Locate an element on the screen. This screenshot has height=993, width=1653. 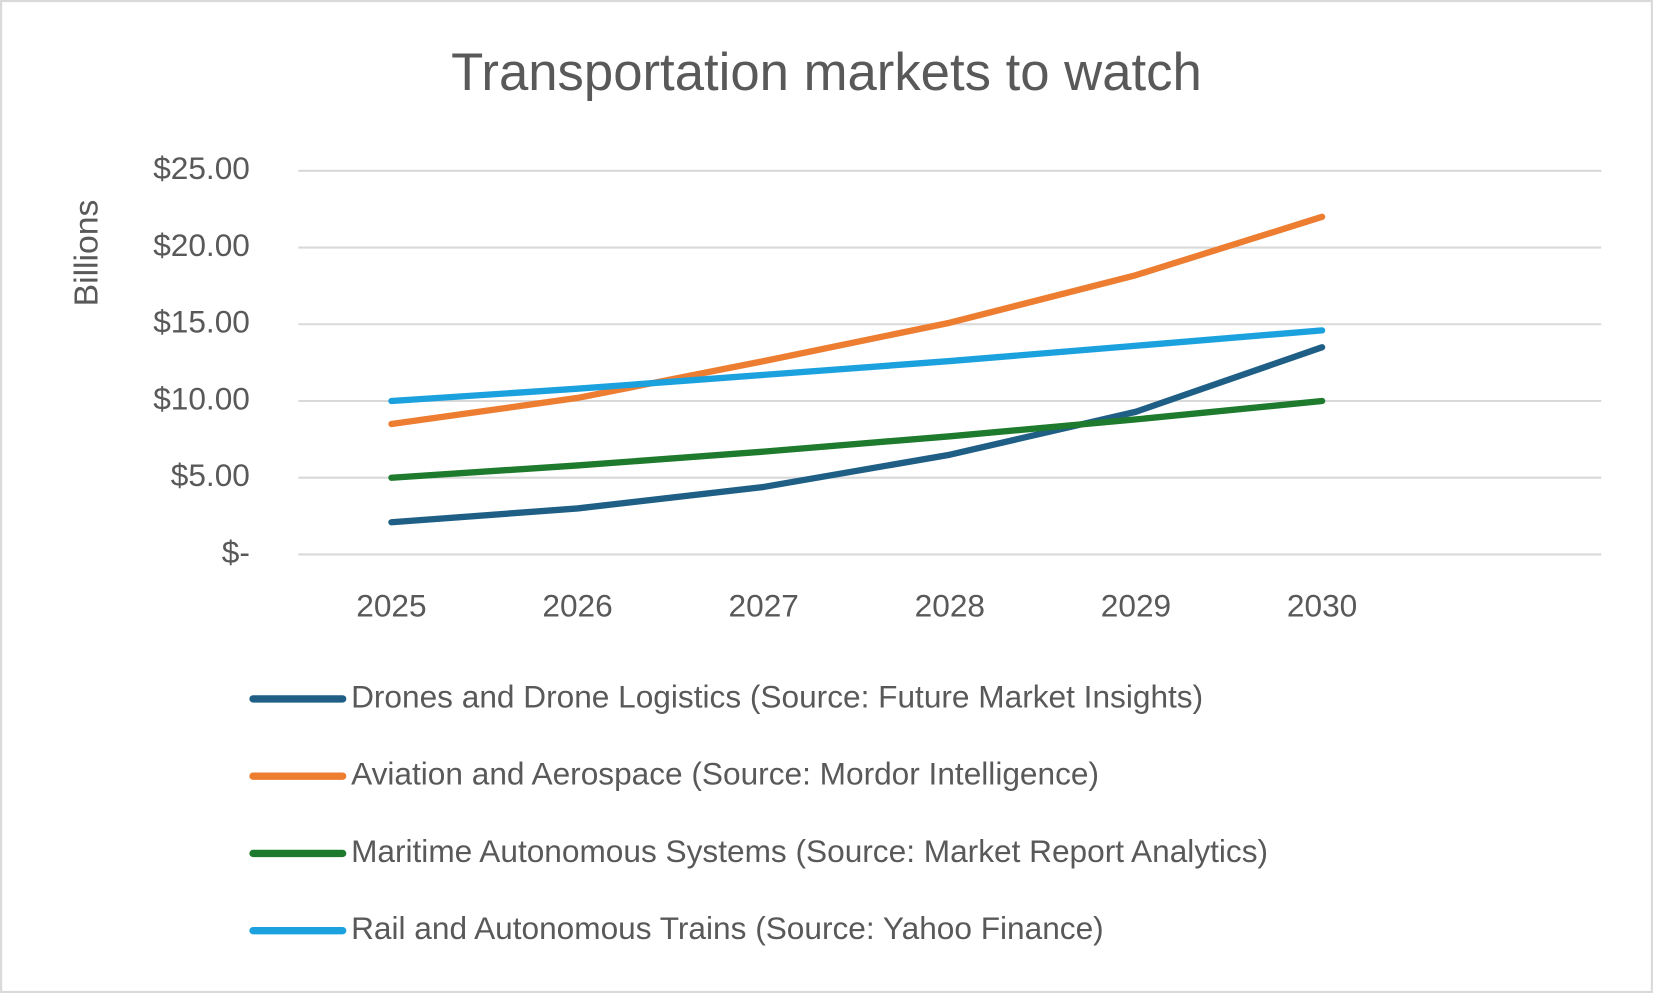
x-tick-label: 2027 is located at coordinates (764, 606).